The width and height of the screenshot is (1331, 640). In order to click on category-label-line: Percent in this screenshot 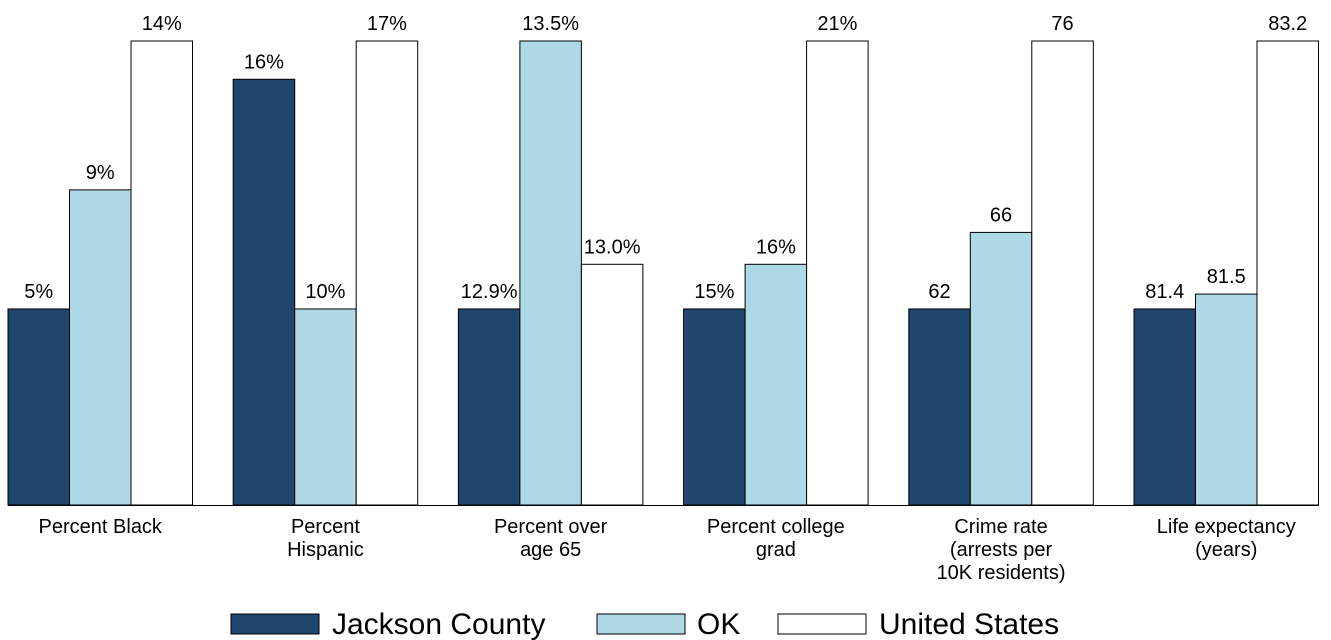, I will do `click(325, 527)`.